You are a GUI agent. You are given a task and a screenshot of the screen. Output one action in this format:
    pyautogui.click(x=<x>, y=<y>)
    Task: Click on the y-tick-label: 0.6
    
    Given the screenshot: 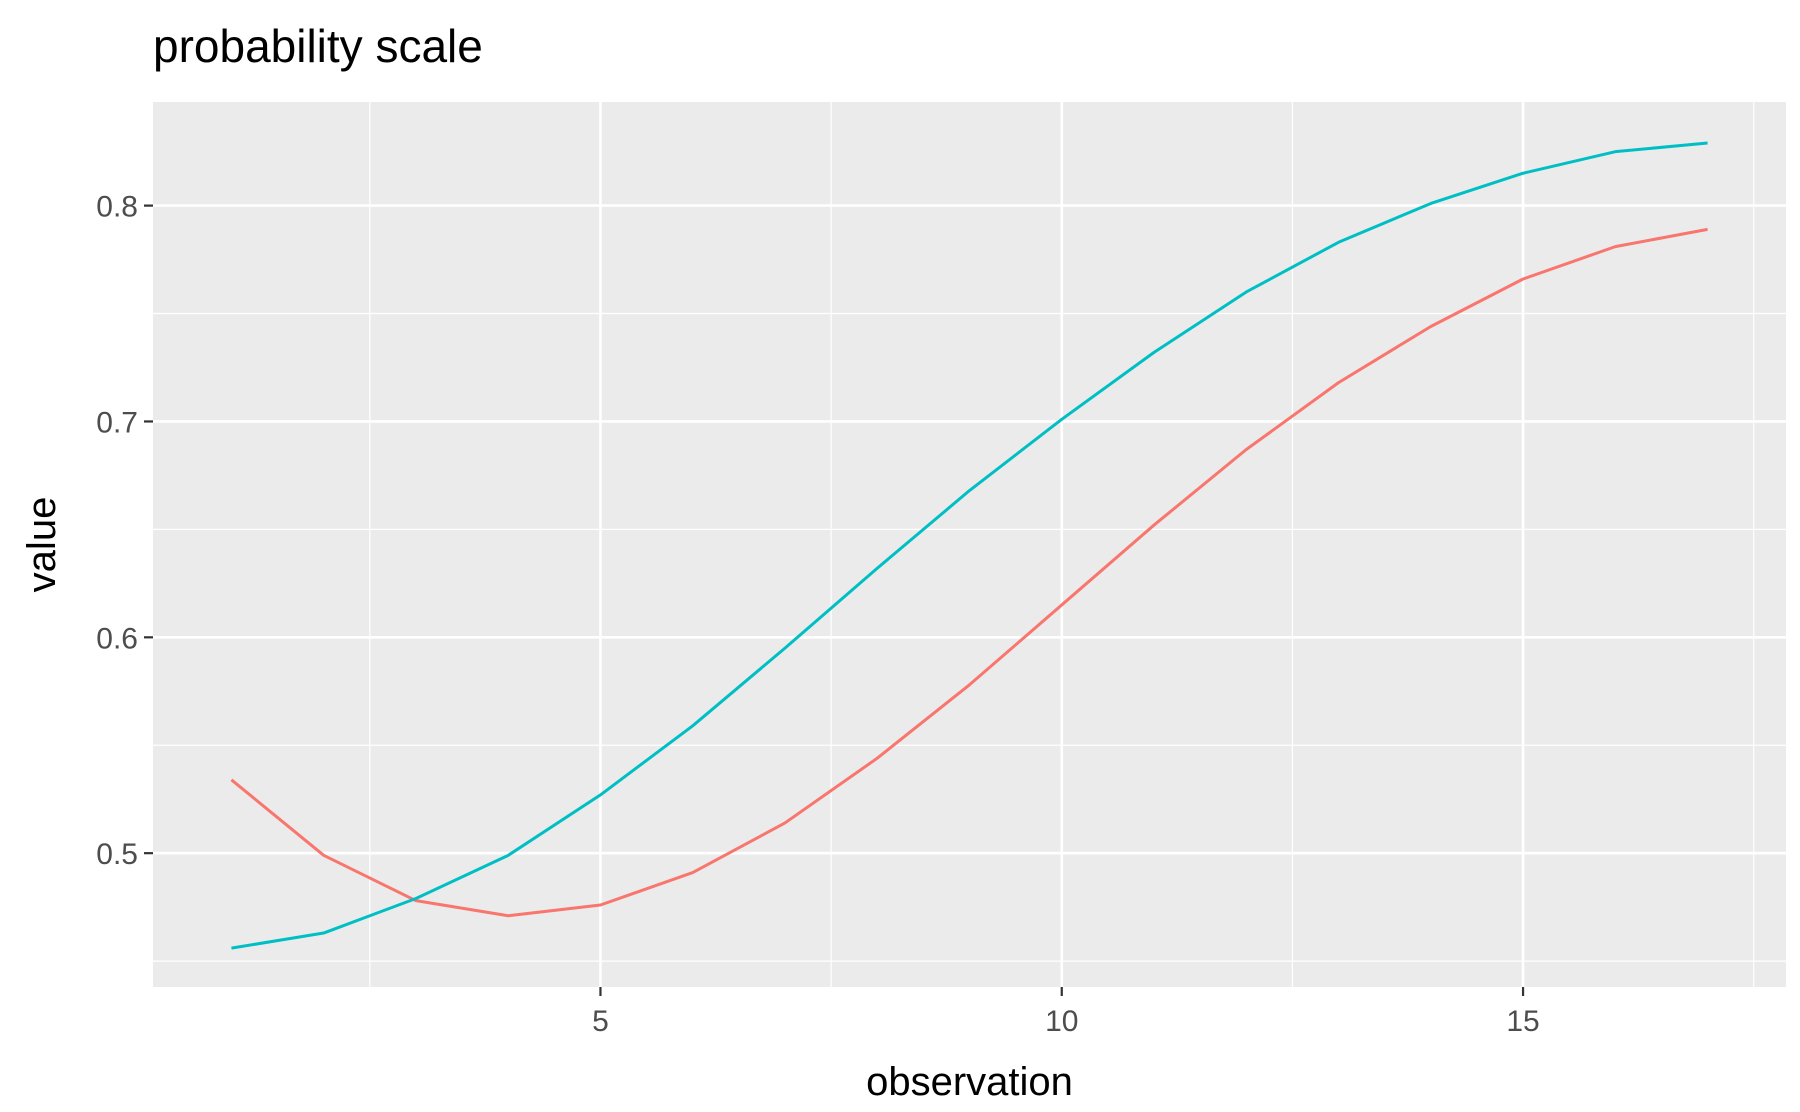 What is the action you would take?
    pyautogui.click(x=117, y=638)
    